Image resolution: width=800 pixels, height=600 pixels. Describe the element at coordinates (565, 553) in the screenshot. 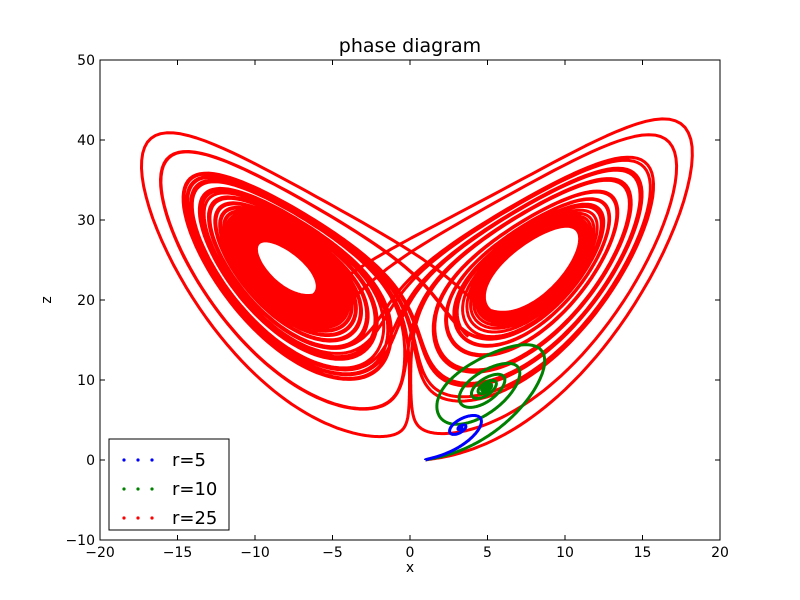

I see `x-tick-label: 10` at that location.